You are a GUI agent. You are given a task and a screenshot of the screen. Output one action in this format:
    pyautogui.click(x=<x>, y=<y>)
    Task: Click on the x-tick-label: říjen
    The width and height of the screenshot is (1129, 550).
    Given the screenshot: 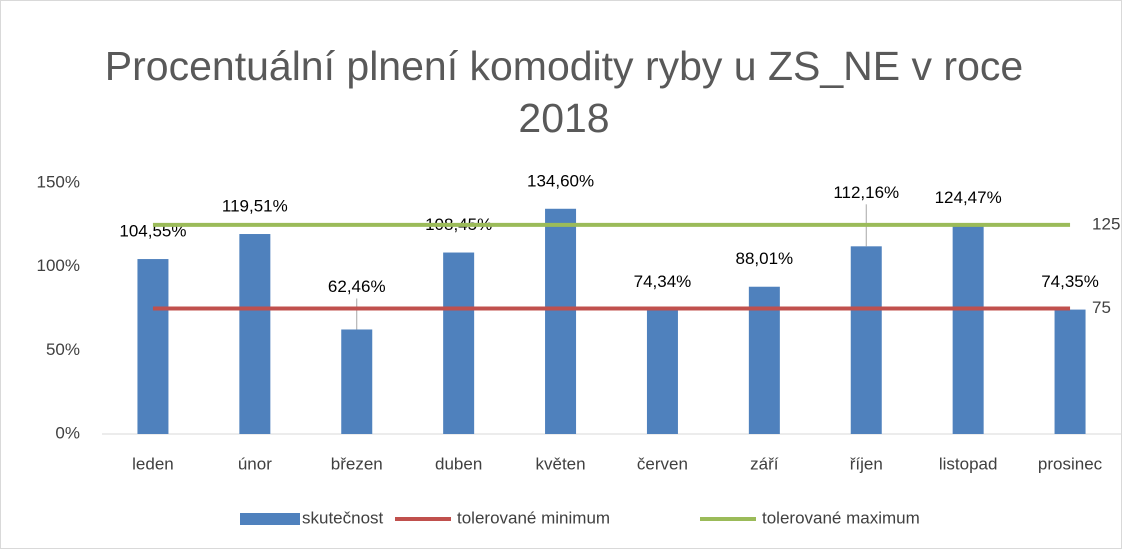 What is the action you would take?
    pyautogui.click(x=866, y=463)
    